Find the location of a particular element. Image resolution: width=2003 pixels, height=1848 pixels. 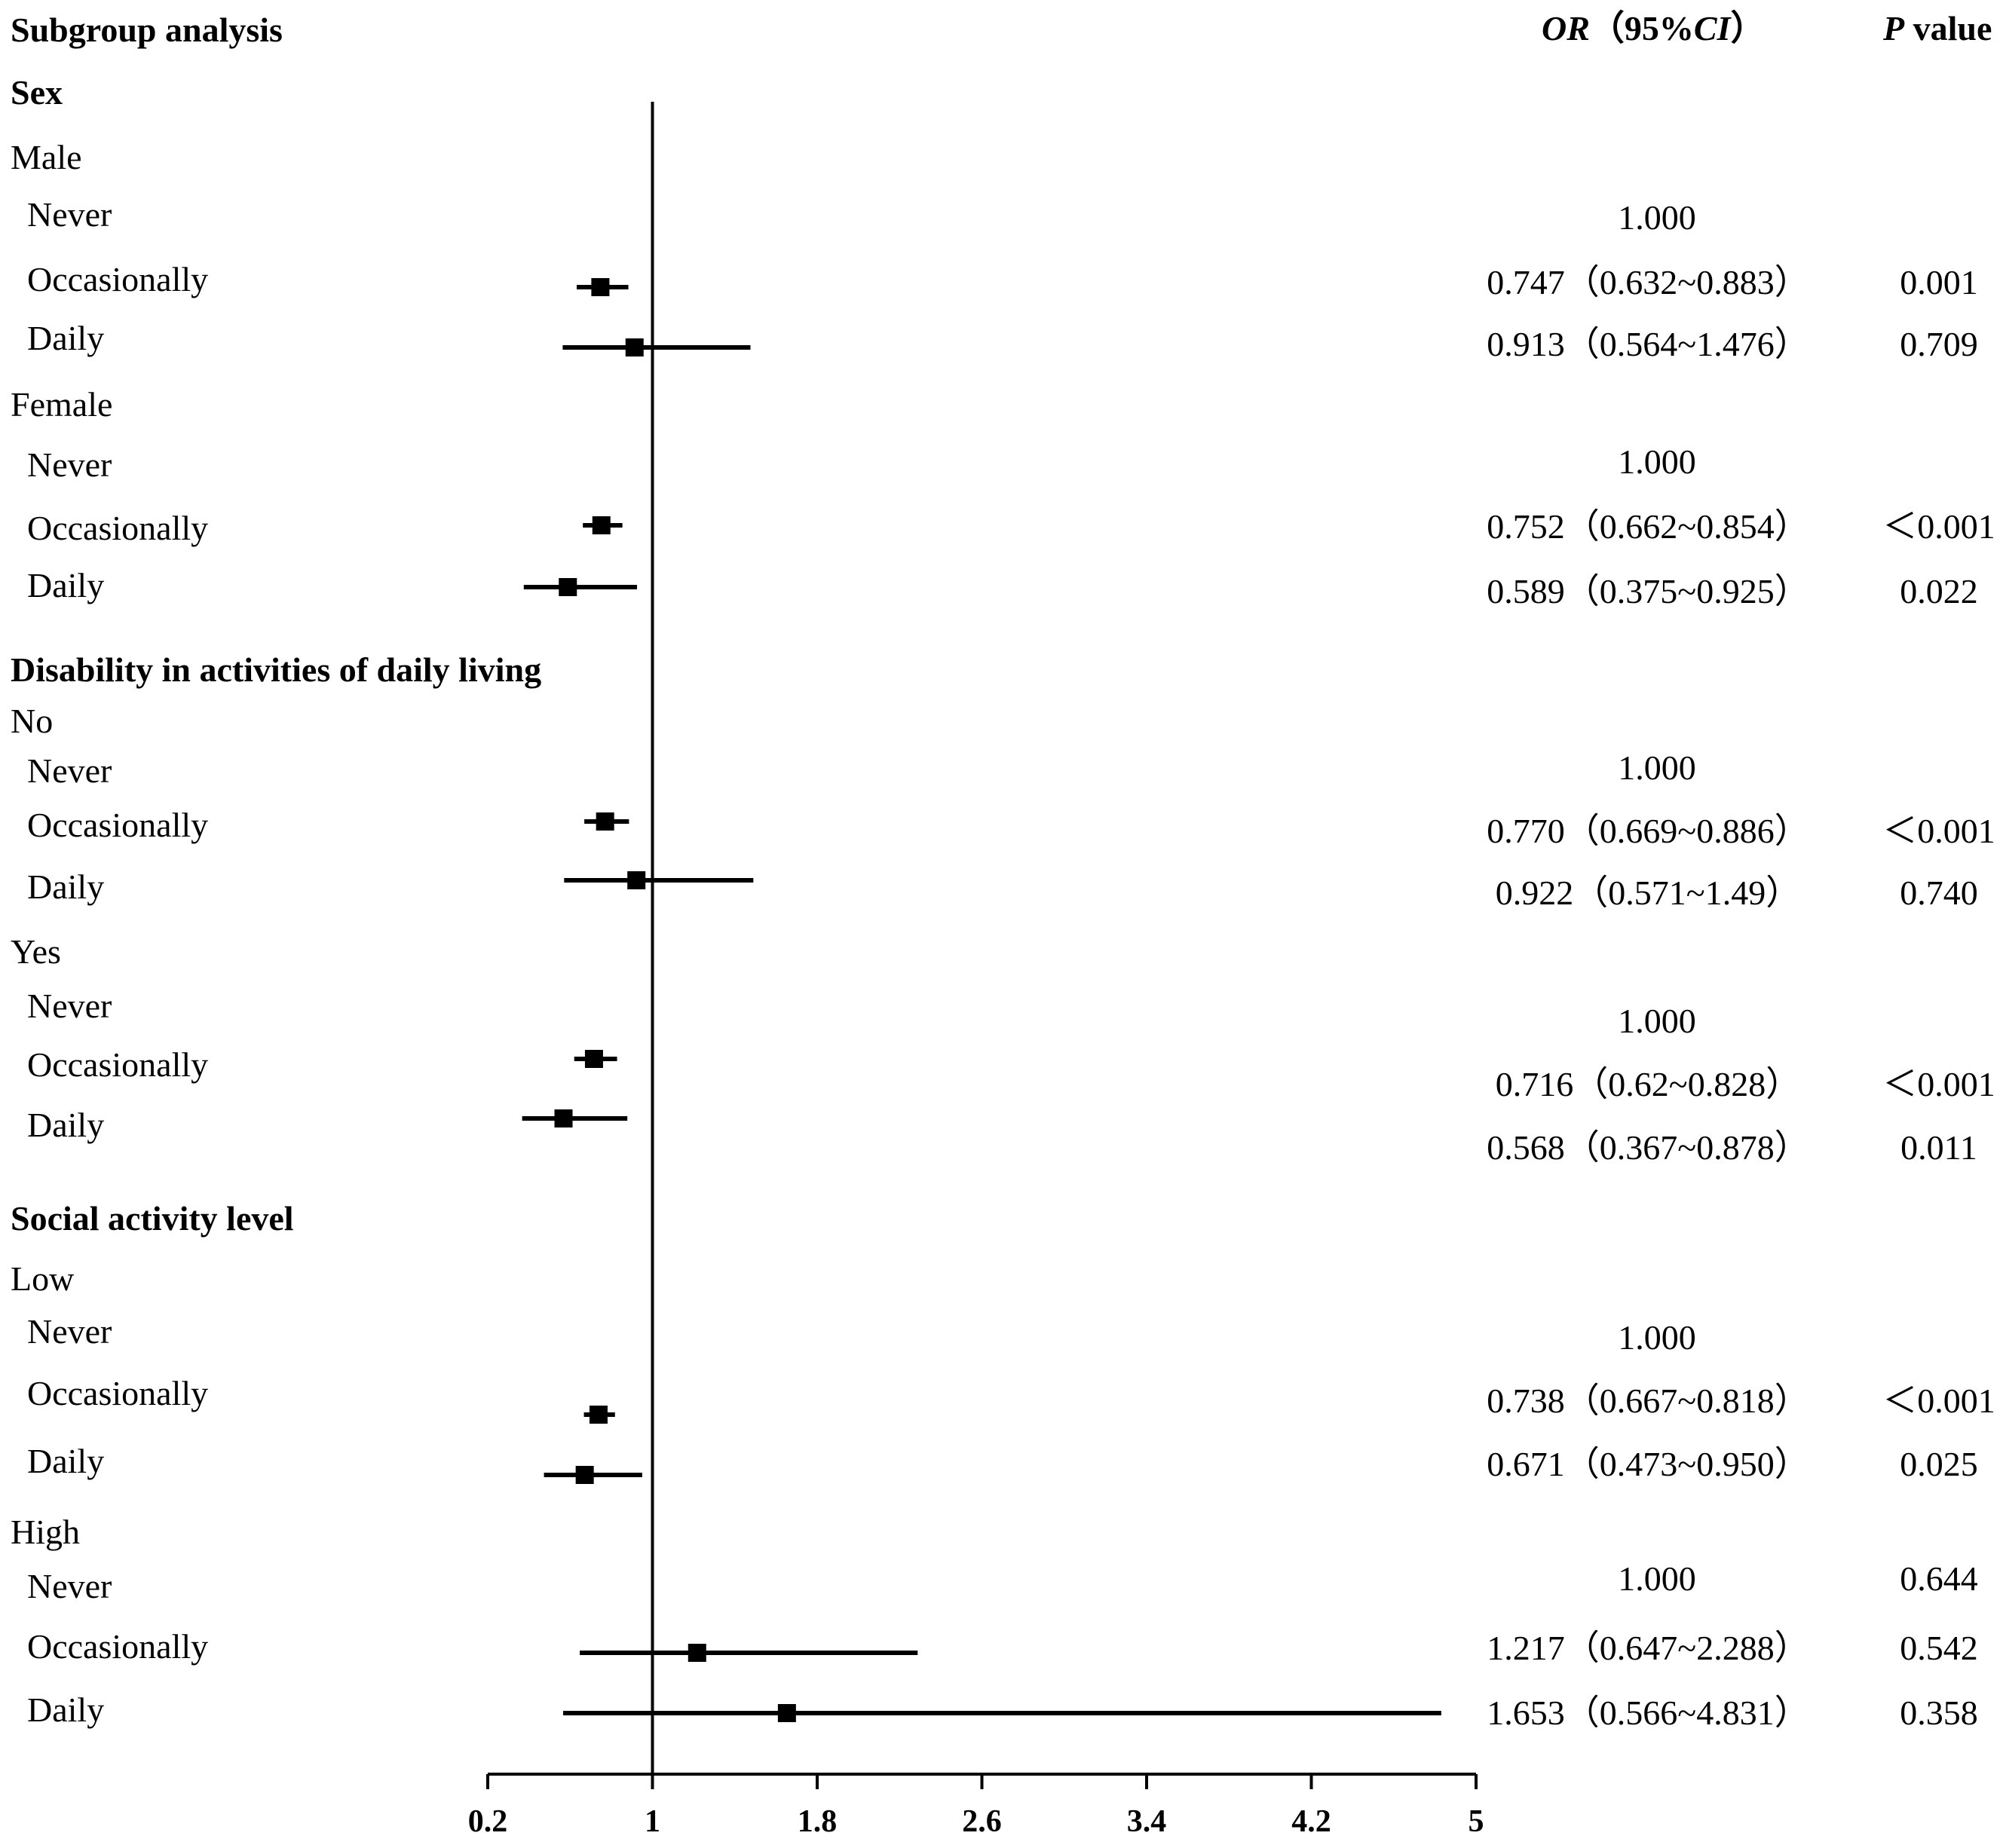

p-value: 0.358 is located at coordinates (1939, 1712).